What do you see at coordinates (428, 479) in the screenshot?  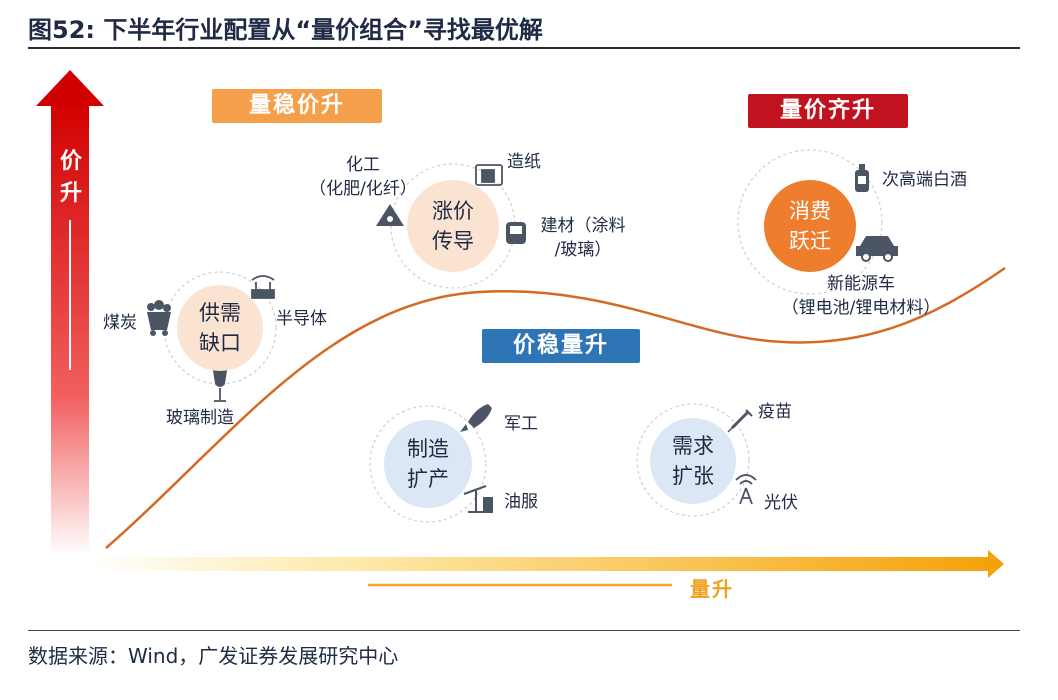 I see `node-manufacturing-expansion-line2: 扩产` at bounding box center [428, 479].